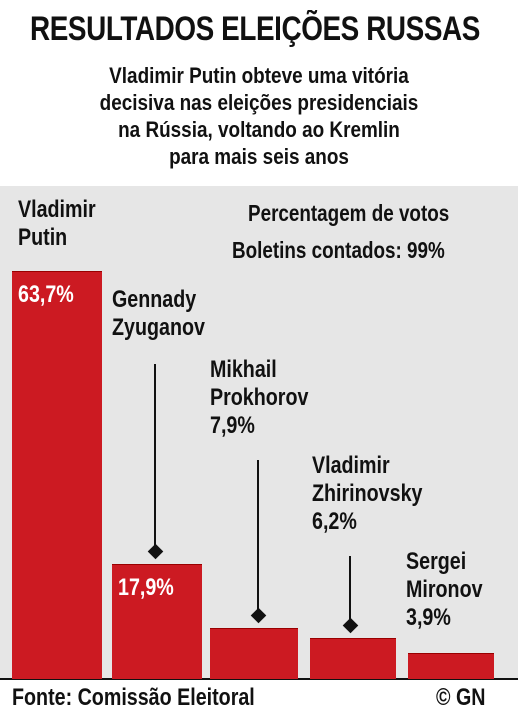 The height and width of the screenshot is (720, 518). What do you see at coordinates (338, 250) in the screenshot?
I see `counted-label: Boletins contados: 99%` at bounding box center [338, 250].